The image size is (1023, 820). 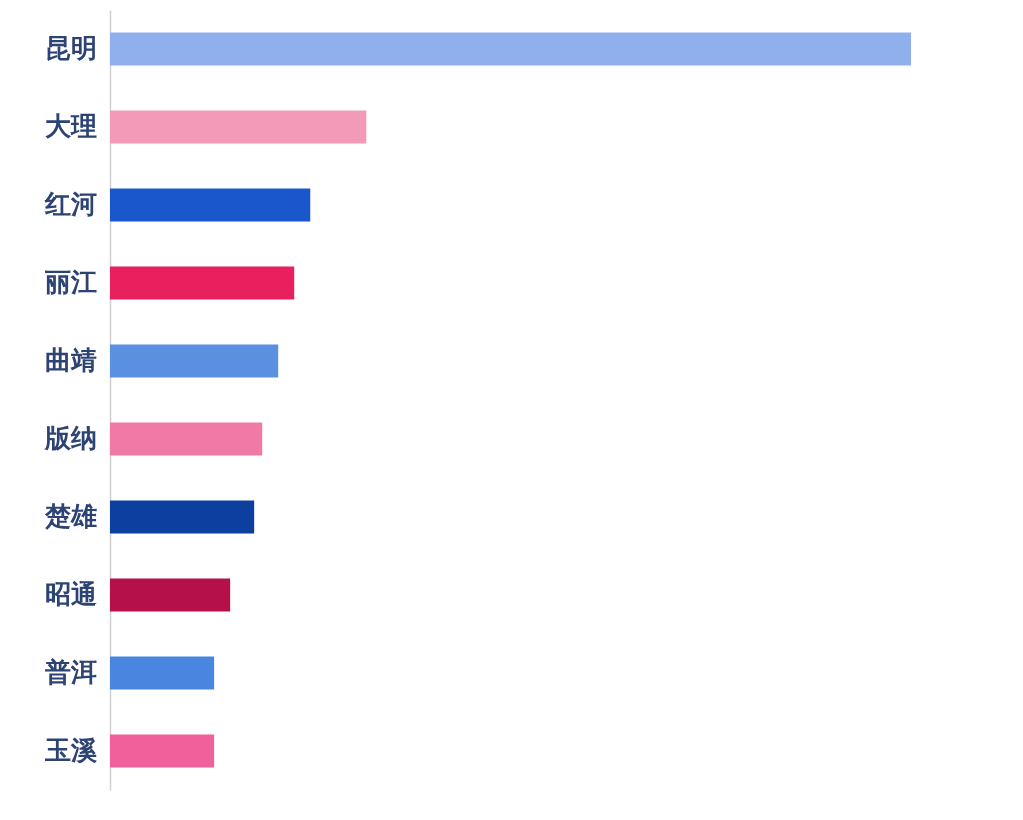 What do you see at coordinates (70, 48) in the screenshot?
I see `y-tick-label: 昆明` at bounding box center [70, 48].